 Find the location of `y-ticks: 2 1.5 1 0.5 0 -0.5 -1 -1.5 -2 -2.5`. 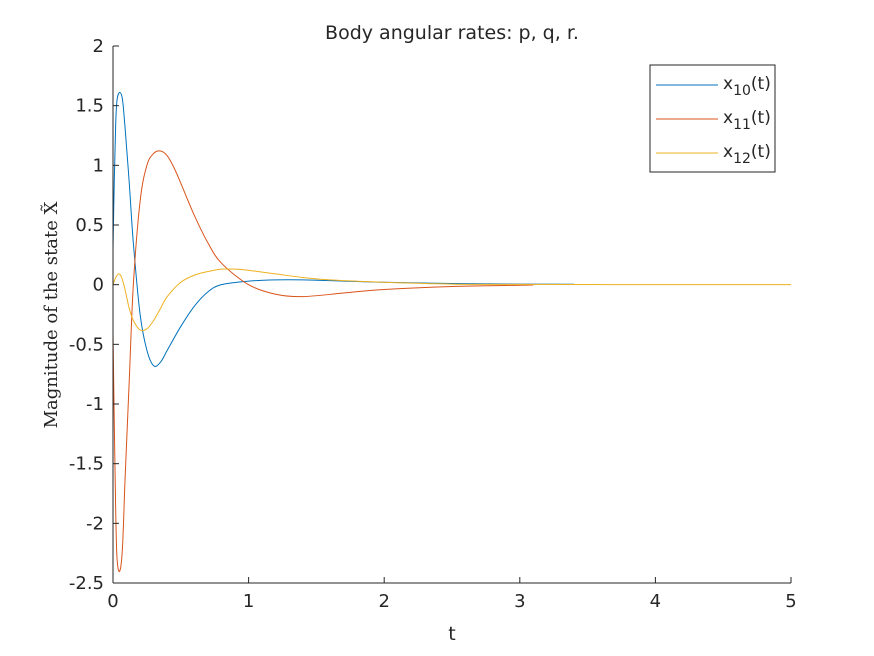

y-ticks: 2 1.5 1 0.5 0 -0.5 -1 -1.5 -2 -2.5 is located at coordinates (94, 315).